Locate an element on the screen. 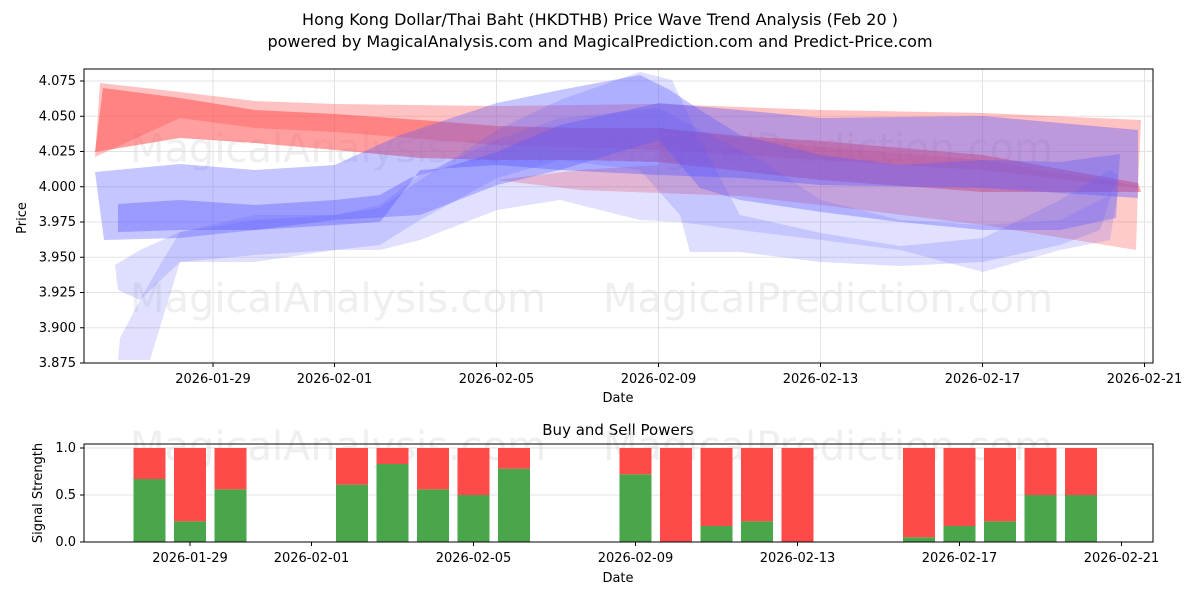 This screenshot has height=600, width=1200. y-tick-label: 4.025 is located at coordinates (57, 152).